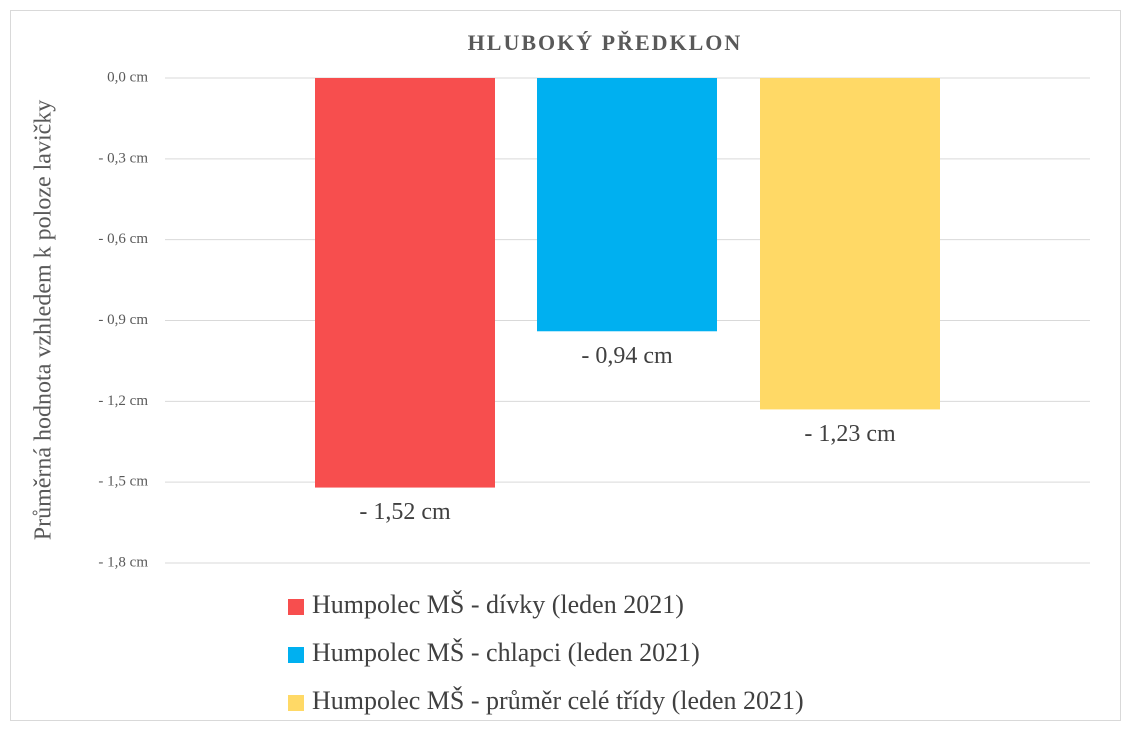 The height and width of the screenshot is (731, 1131). What do you see at coordinates (605, 42) in the screenshot?
I see `chart-title: HLUBOKÝ PŘEDKLON` at bounding box center [605, 42].